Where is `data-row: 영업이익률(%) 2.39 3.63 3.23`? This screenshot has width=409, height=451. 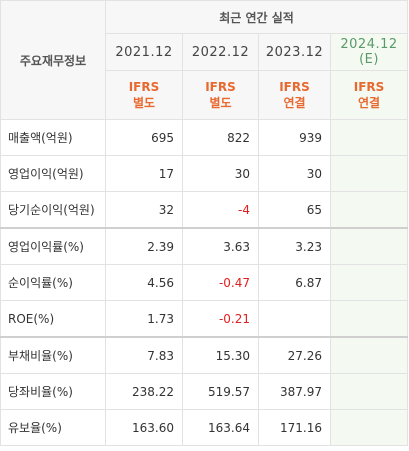
data-row: 영업이익률(%) 2.39 3.63 3.23 is located at coordinates (204, 246).